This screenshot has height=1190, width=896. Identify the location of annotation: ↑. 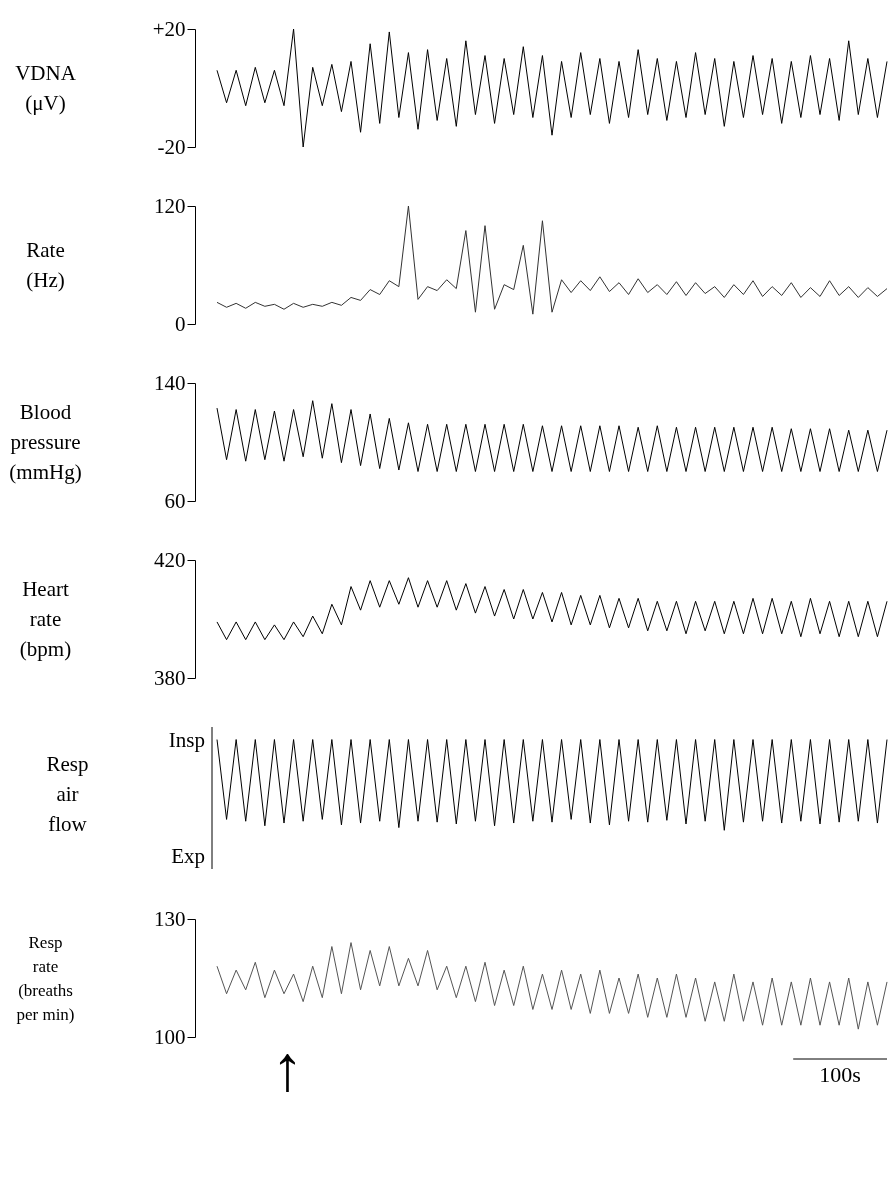
(287, 1068).